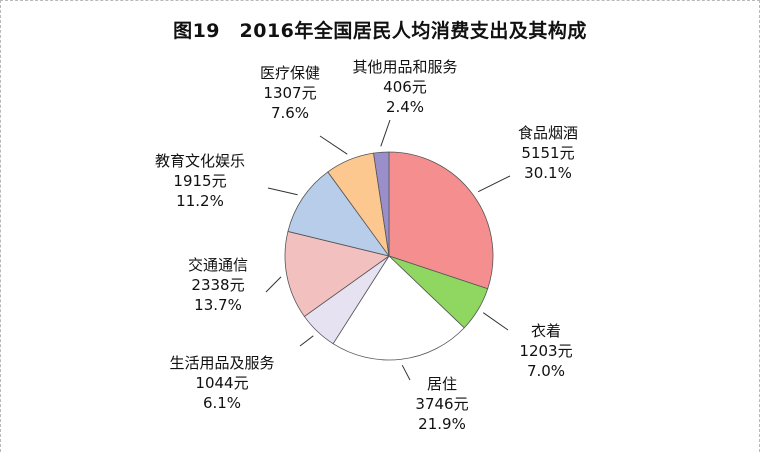  What do you see at coordinates (222, 403) in the screenshot?
I see `slice-label-percent-3: 6.1%` at bounding box center [222, 403].